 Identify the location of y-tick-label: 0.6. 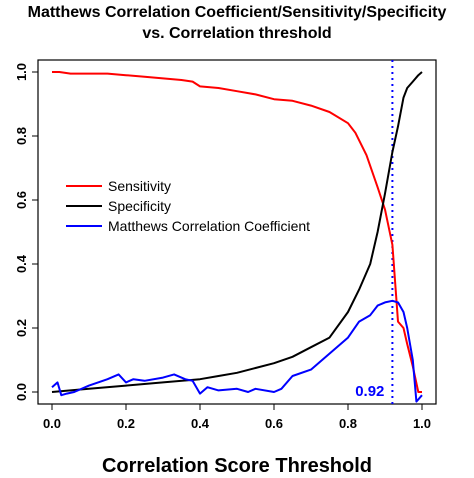
(21, 200).